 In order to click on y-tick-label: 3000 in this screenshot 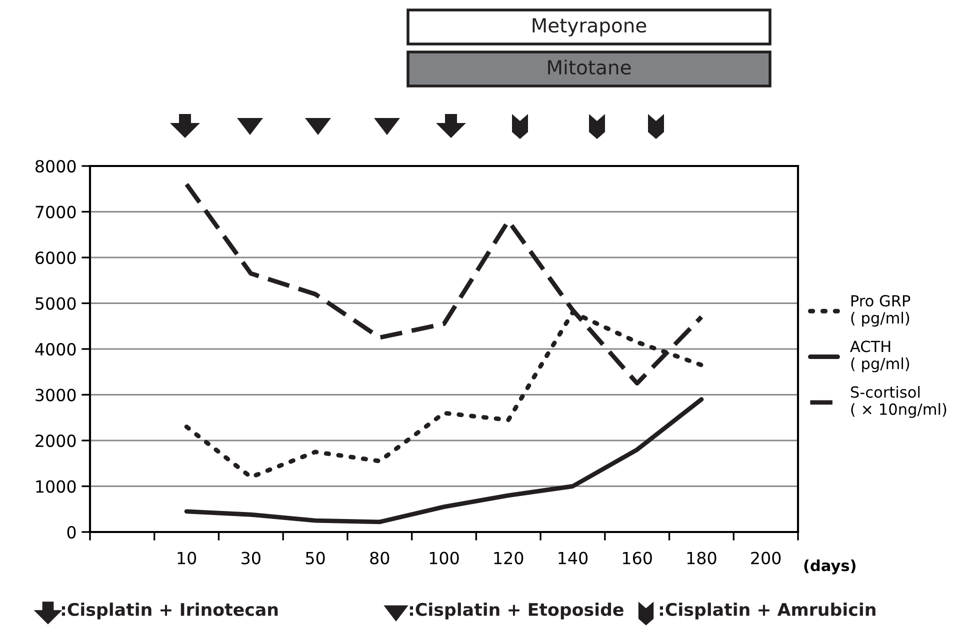, I will do `click(56, 395)`.